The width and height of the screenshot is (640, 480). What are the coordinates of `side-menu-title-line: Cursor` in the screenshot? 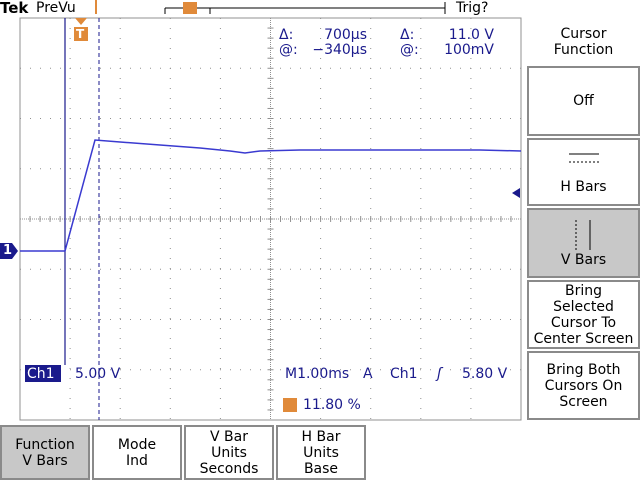 It's located at (583, 34).